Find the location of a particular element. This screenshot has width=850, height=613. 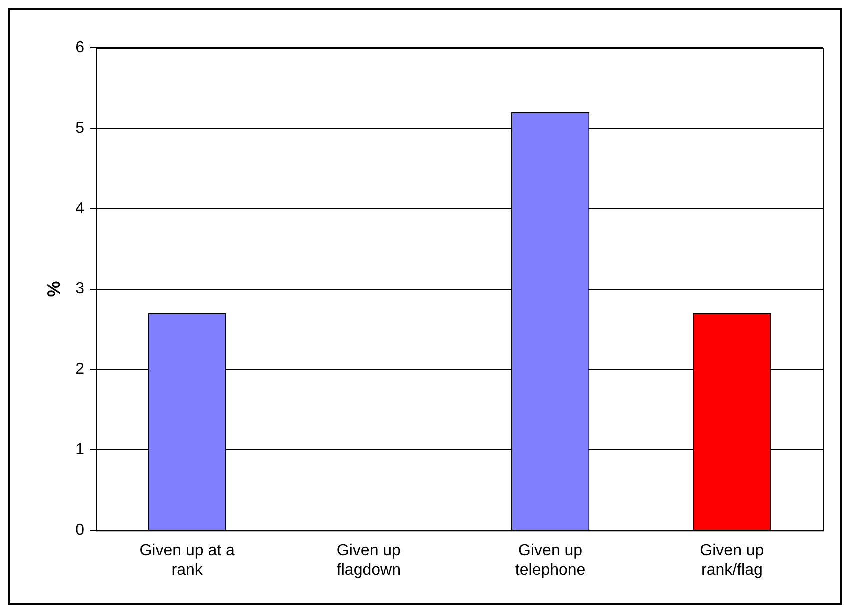

y-tick-label: 0 is located at coordinates (80, 531).